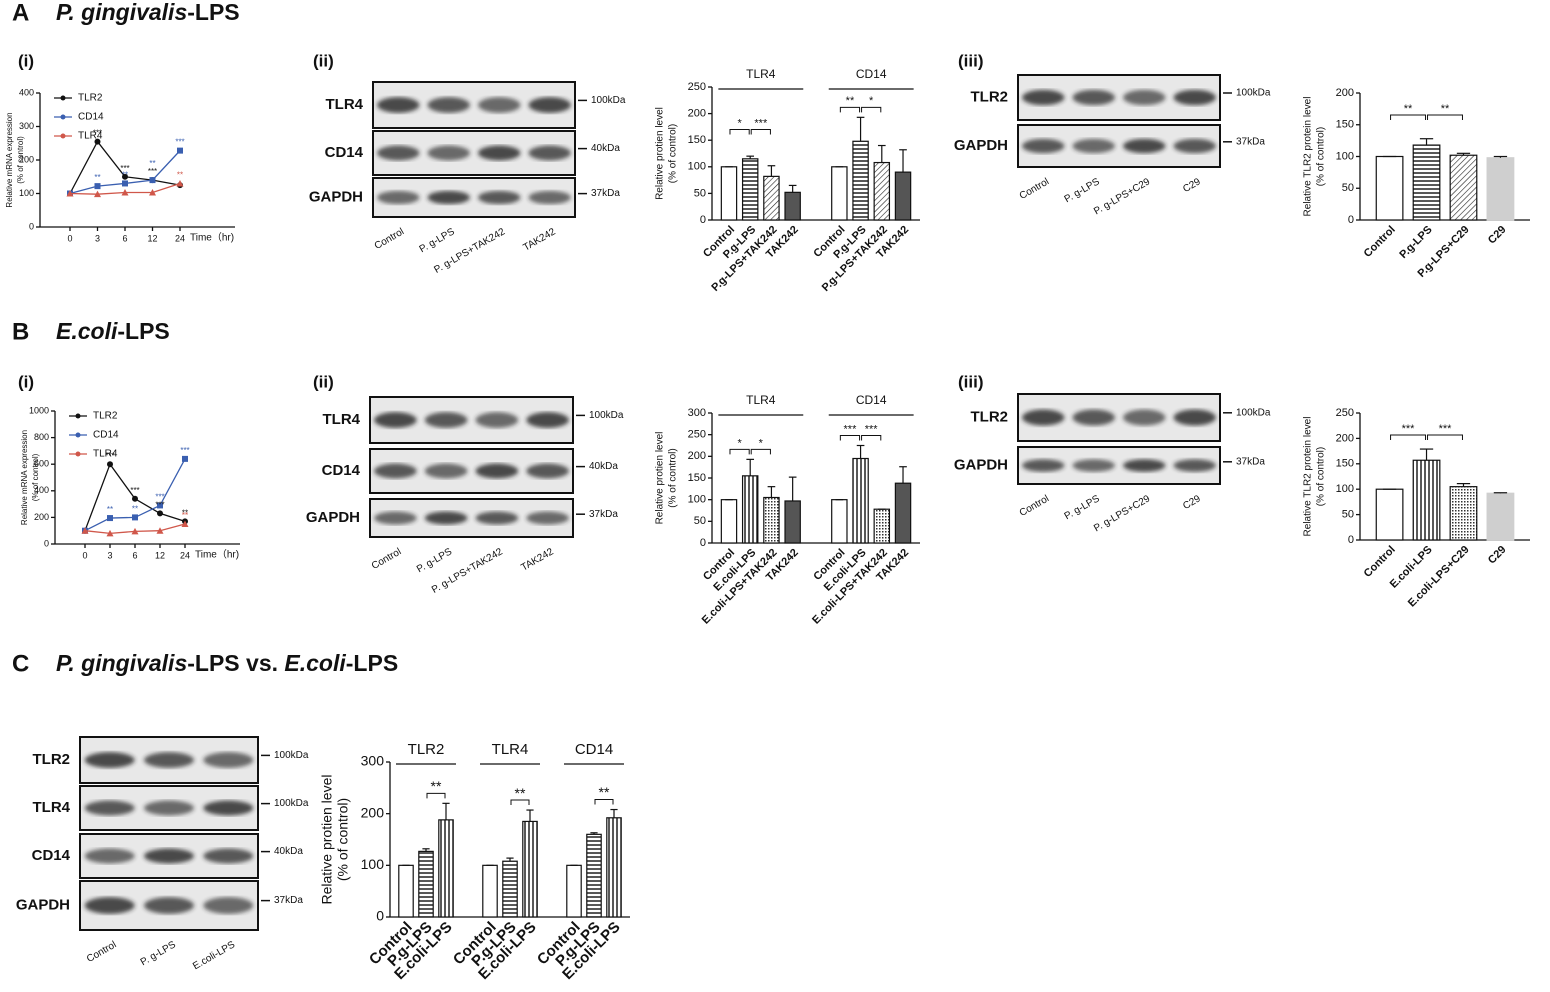  Describe the element at coordinates (1034, 506) in the screenshot. I see `lane-label: Control` at that location.